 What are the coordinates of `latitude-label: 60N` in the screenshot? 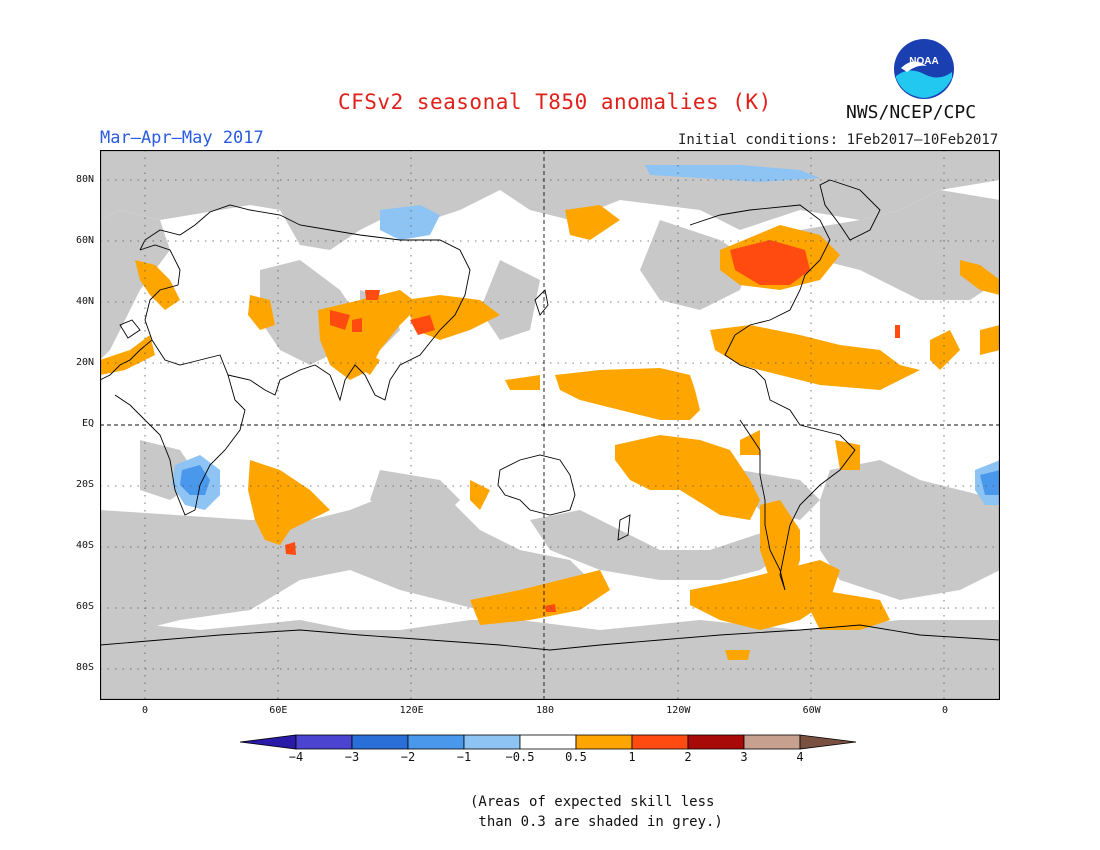 It's located at (84, 240).